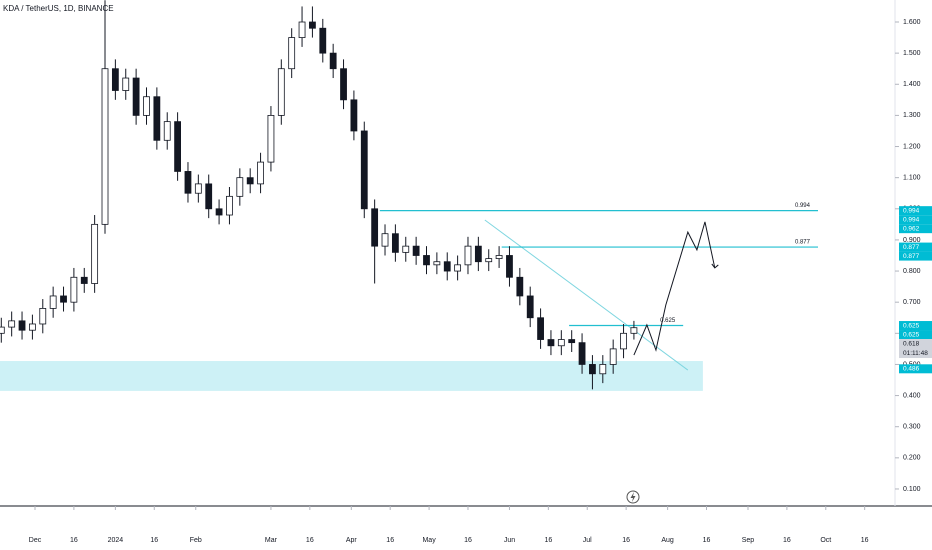 The image size is (932, 550). What do you see at coordinates (803, 206) in the screenshot?
I see `level-label: 0.994` at bounding box center [803, 206].